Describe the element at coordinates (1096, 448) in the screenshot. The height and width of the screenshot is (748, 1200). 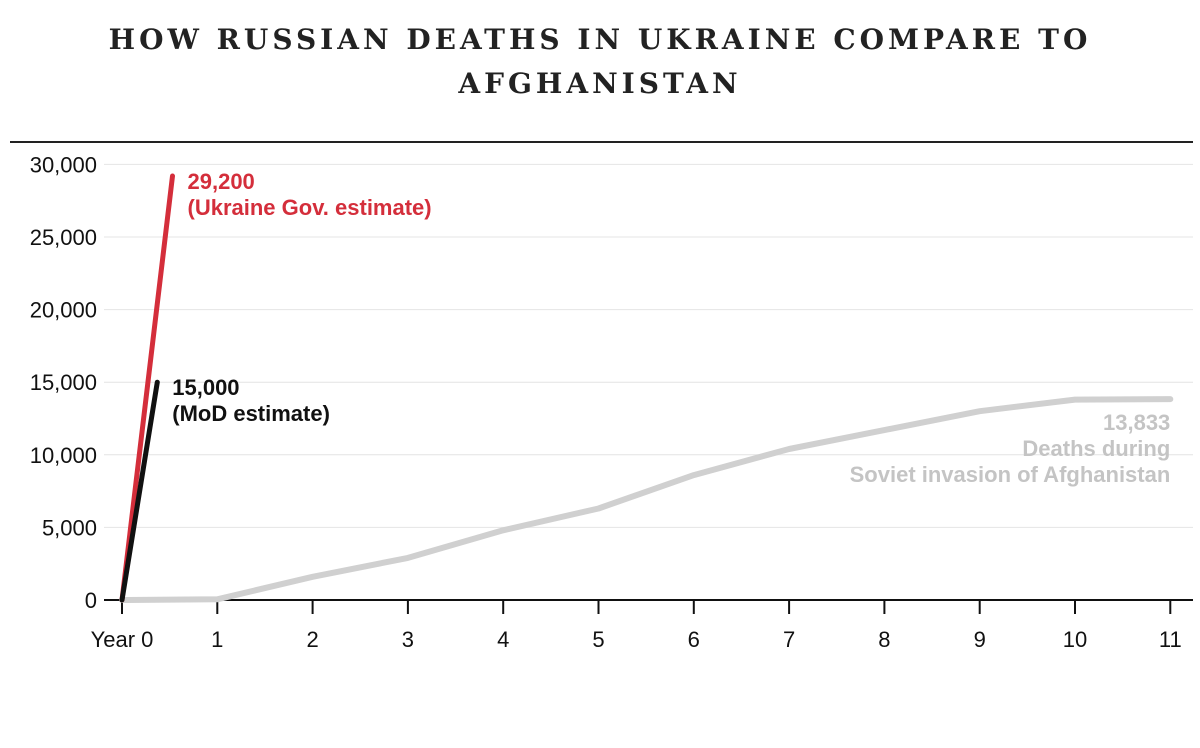
I see `annotation-line: Deaths during` at that location.